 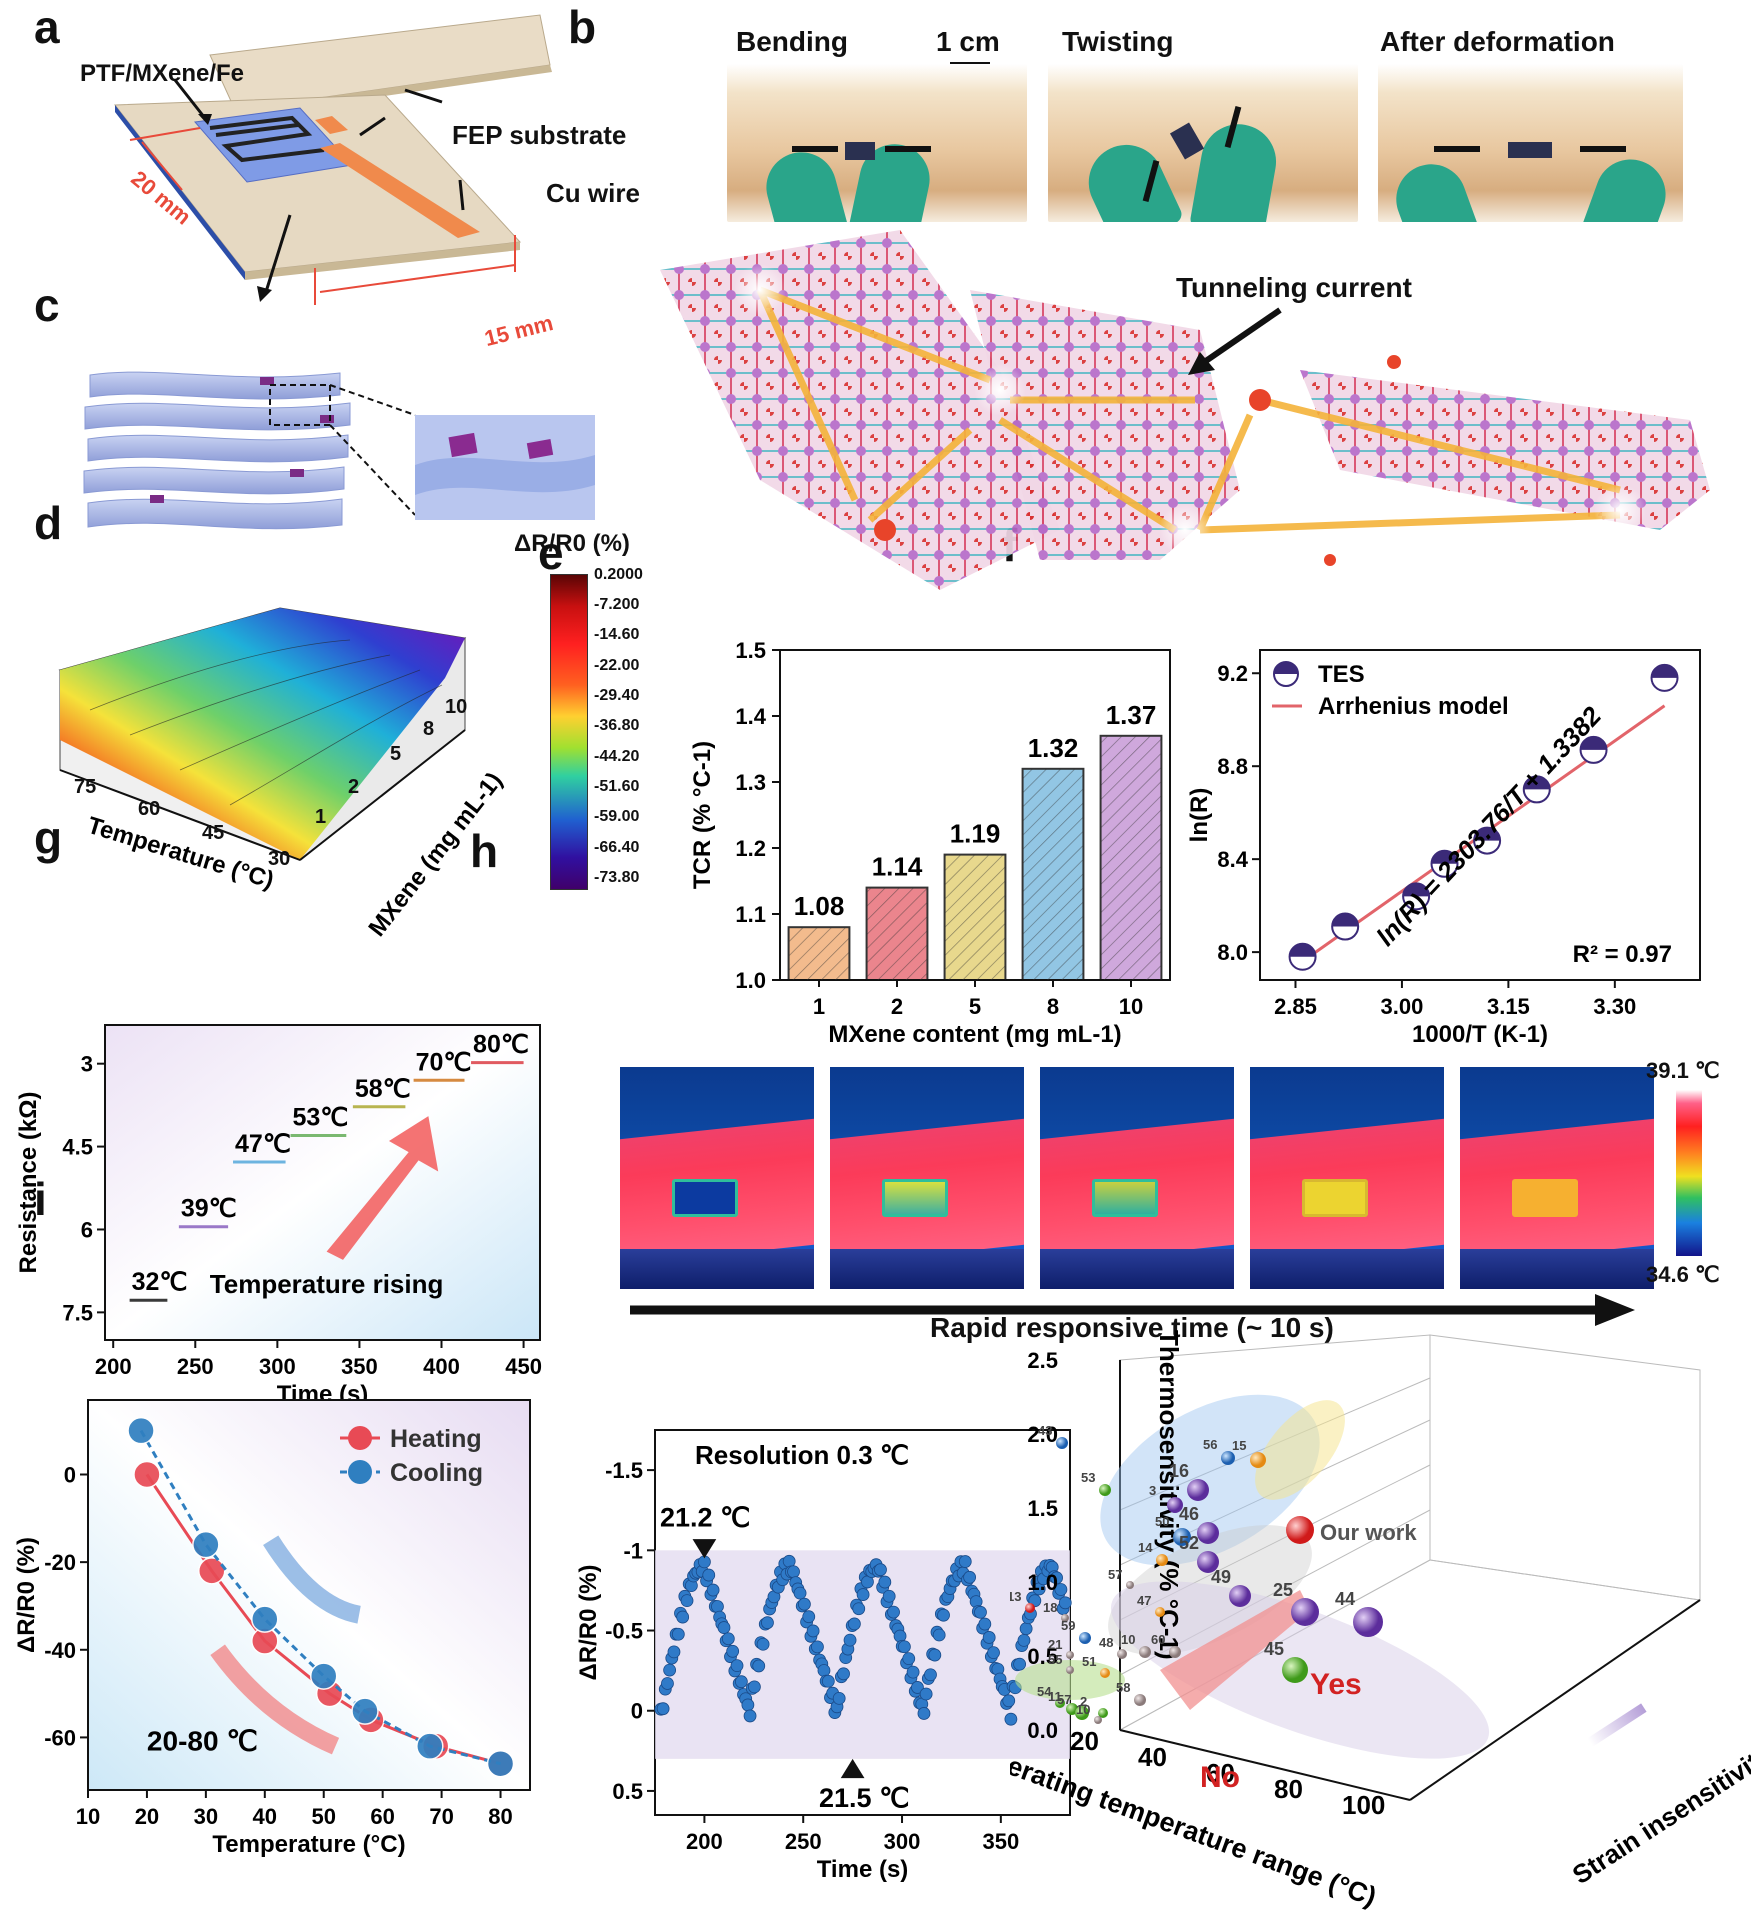 What do you see at coordinates (902, 1841) in the screenshot?
I see `j-x-tick-label: 300` at bounding box center [902, 1841].